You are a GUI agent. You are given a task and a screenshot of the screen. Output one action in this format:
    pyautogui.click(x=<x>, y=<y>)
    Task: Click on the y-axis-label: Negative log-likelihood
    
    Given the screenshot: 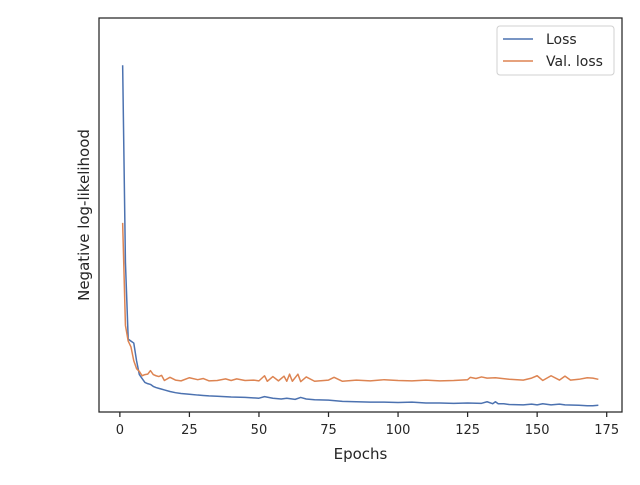 What is the action you would take?
    pyautogui.click(x=84, y=215)
    